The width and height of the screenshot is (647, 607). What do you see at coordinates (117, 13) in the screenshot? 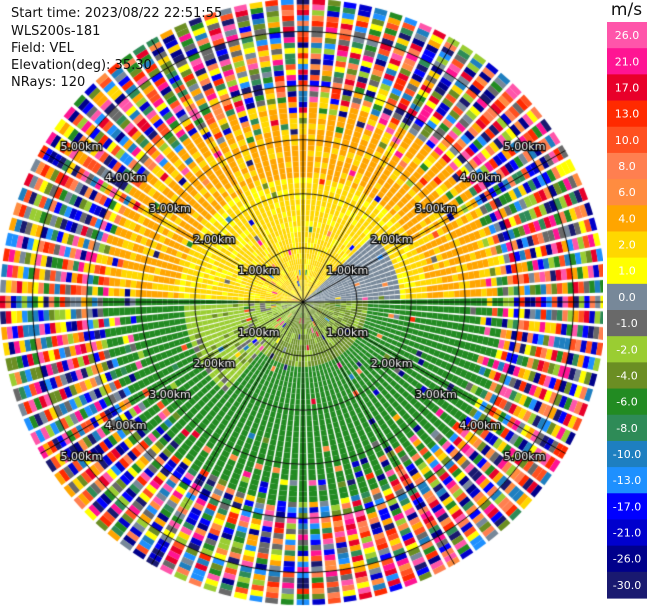
I see `start-time-label: Start time: 2023/08/22 22:51:55` at bounding box center [117, 13].